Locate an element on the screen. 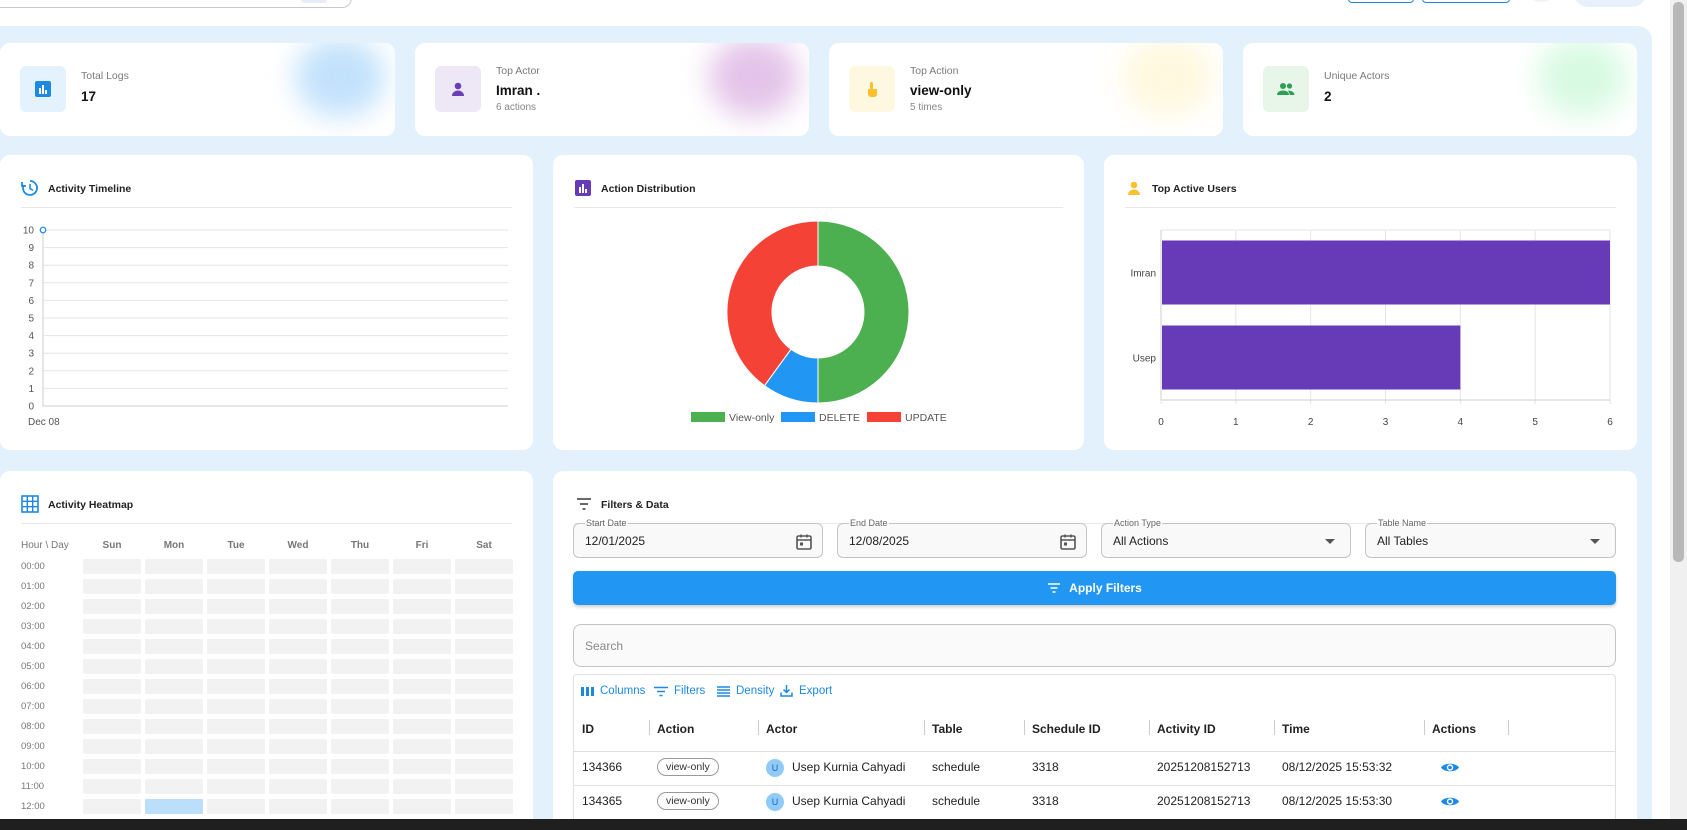 The image size is (1687, 830). eye-icon is located at coordinates (1450, 801).